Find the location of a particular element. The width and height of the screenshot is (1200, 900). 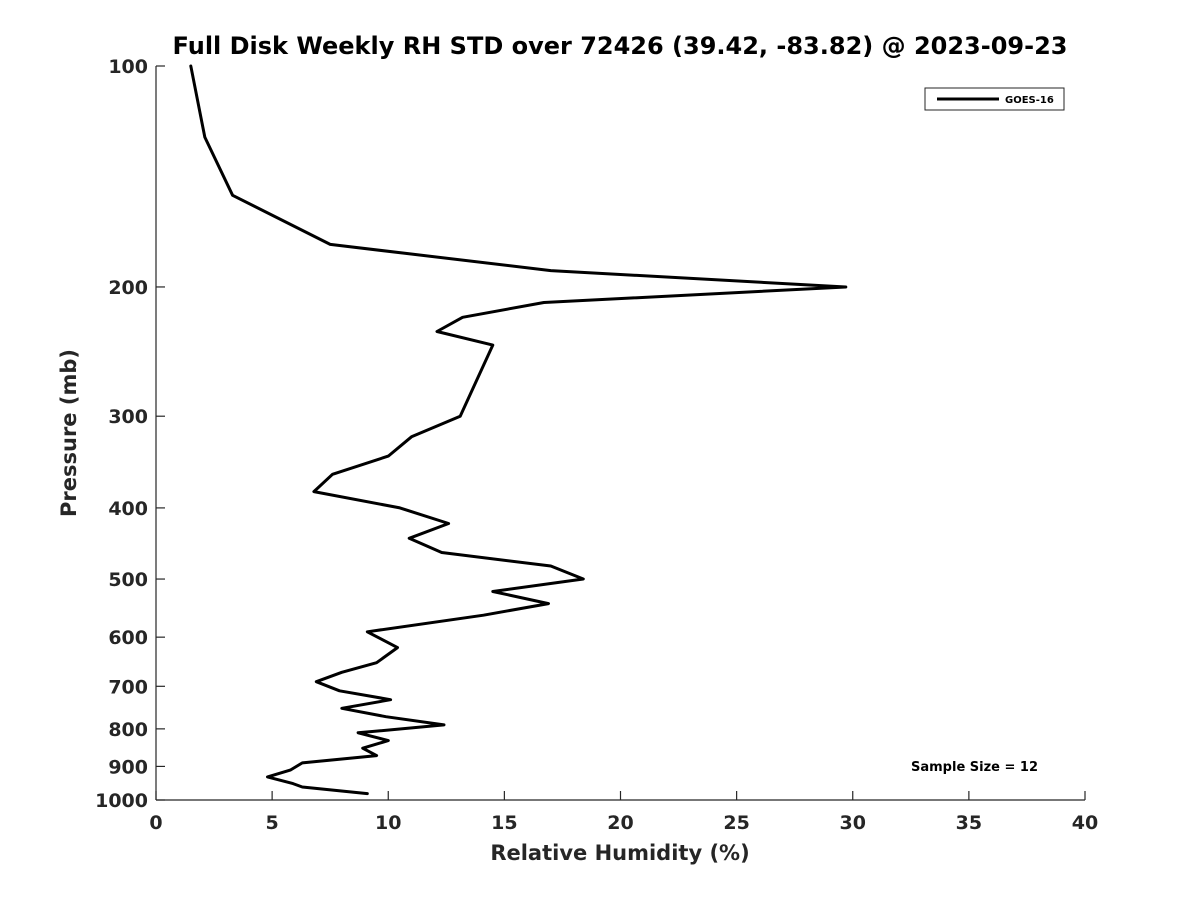

y-tick-label: 800 is located at coordinates (128, 730).